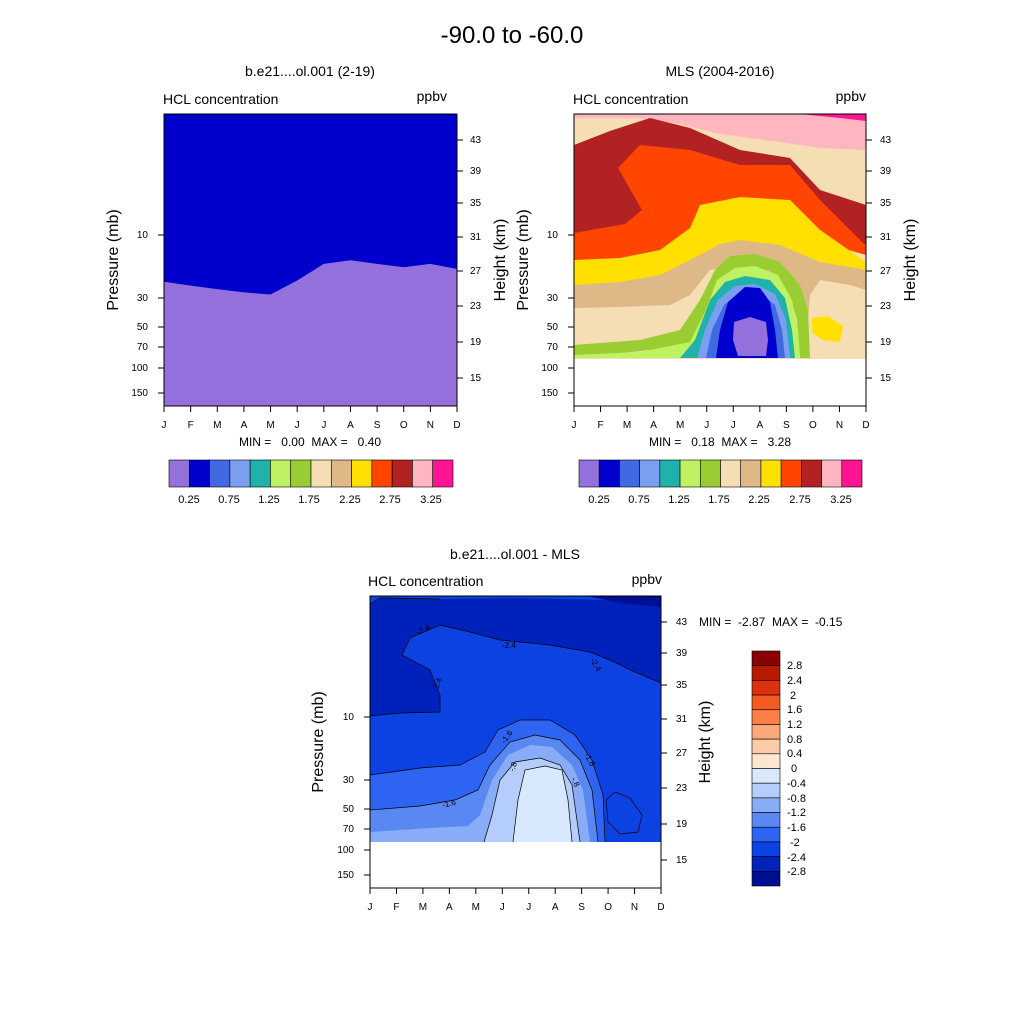 This screenshot has width=1024, height=1024. What do you see at coordinates (720, 71) in the screenshot?
I see `panel-title: MLS (2004-2016)` at bounding box center [720, 71].